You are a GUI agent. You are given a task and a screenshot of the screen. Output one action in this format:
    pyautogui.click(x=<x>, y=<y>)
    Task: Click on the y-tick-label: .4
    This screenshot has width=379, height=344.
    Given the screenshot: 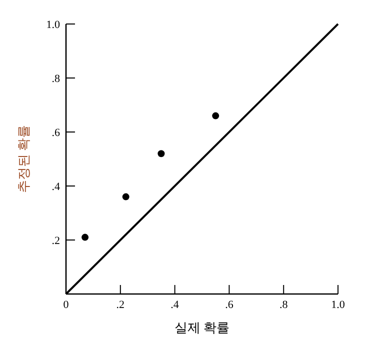 What is the action you would take?
    pyautogui.click(x=56, y=187)
    